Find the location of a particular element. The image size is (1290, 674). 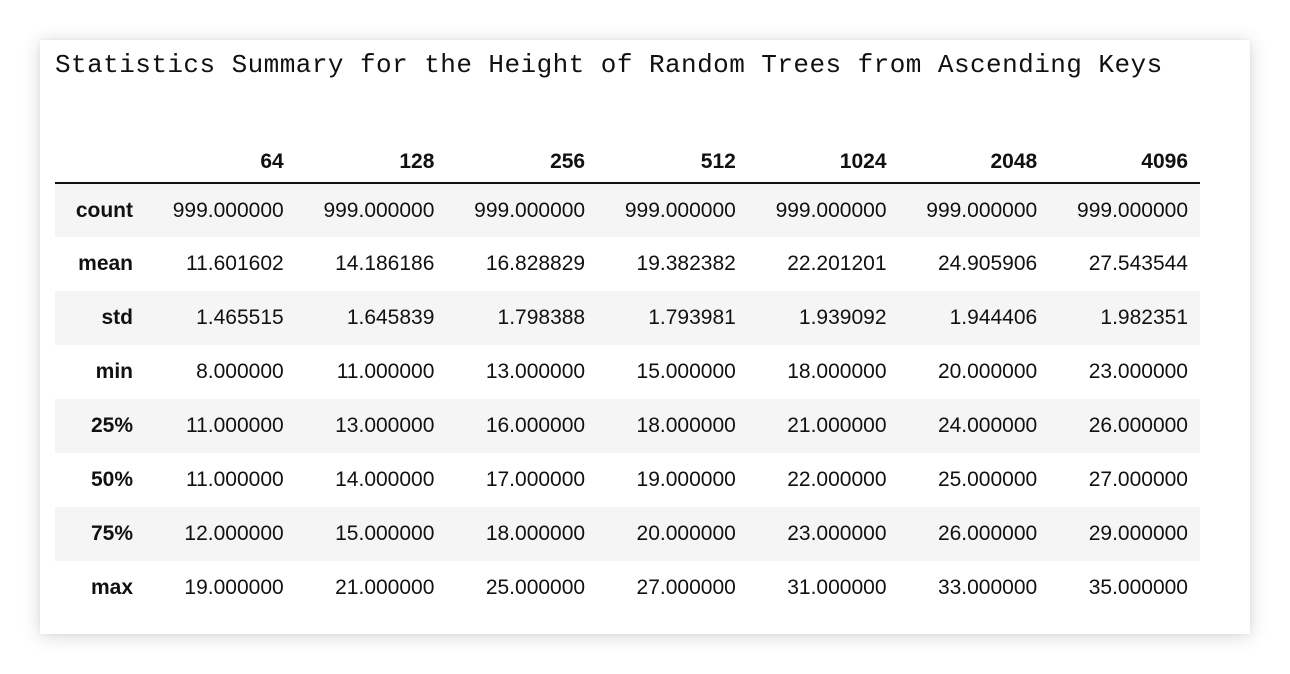

table-cell: 14.000000 is located at coordinates (385, 479).